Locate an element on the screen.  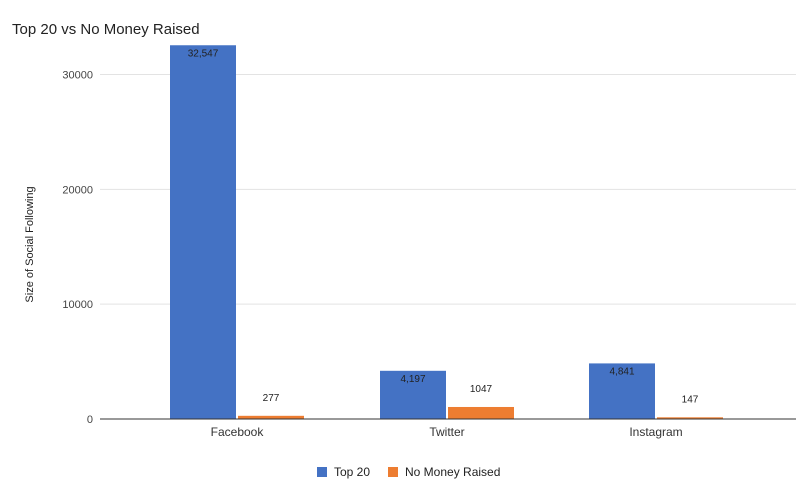
category-label: Facebook is located at coordinates (238, 432).